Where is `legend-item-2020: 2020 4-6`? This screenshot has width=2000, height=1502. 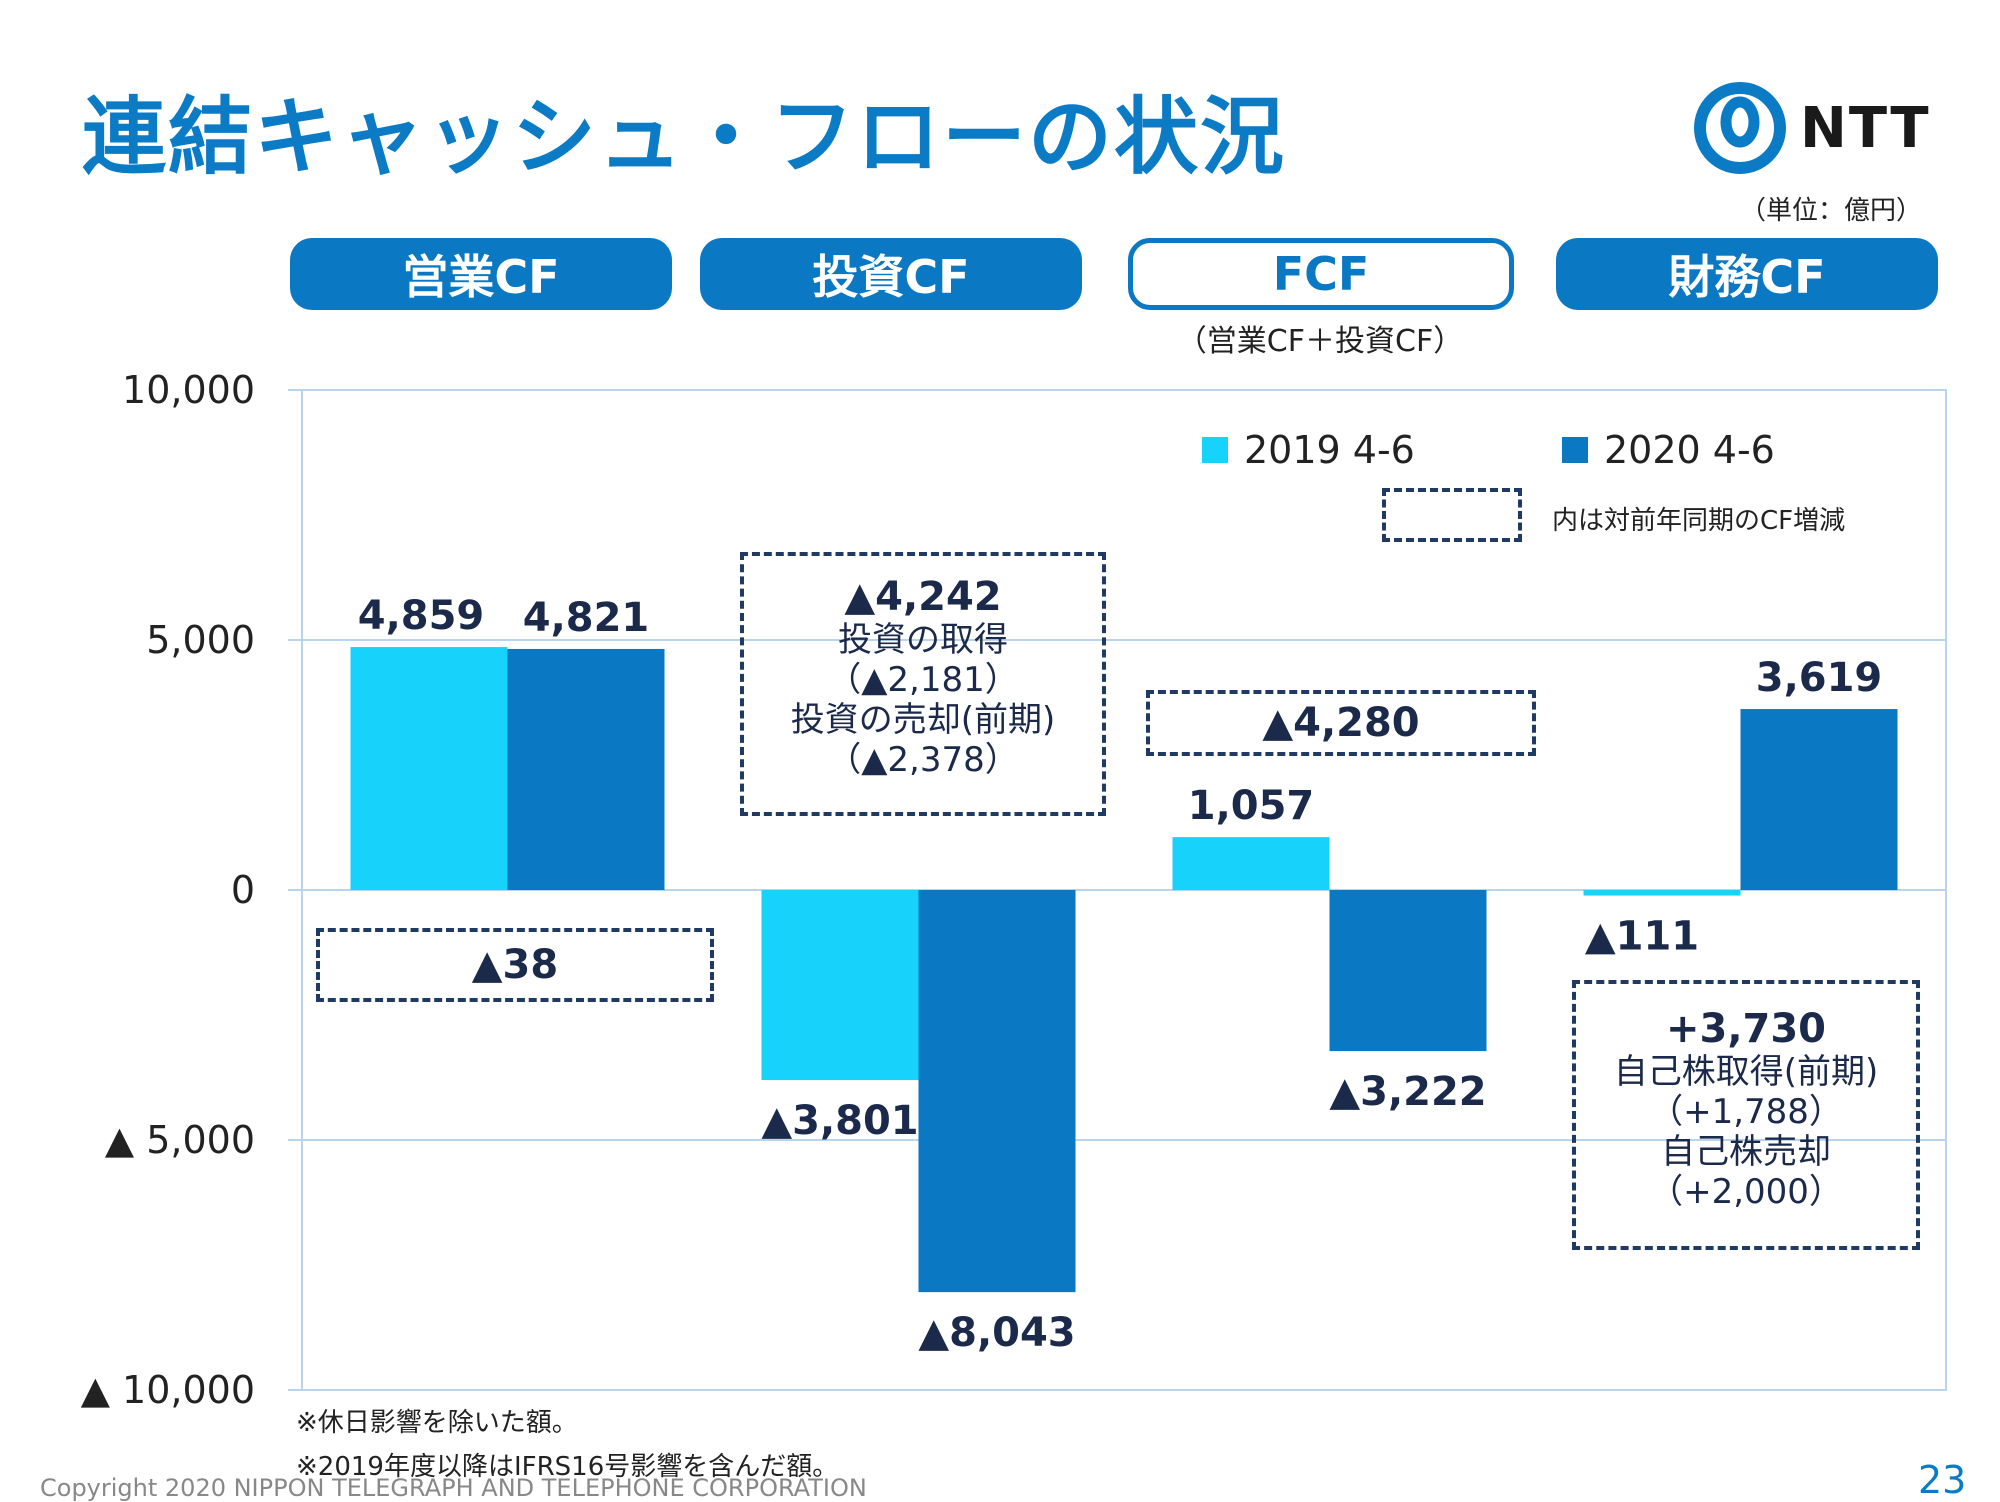
legend-item-2020: 2020 4-6 is located at coordinates (1668, 450).